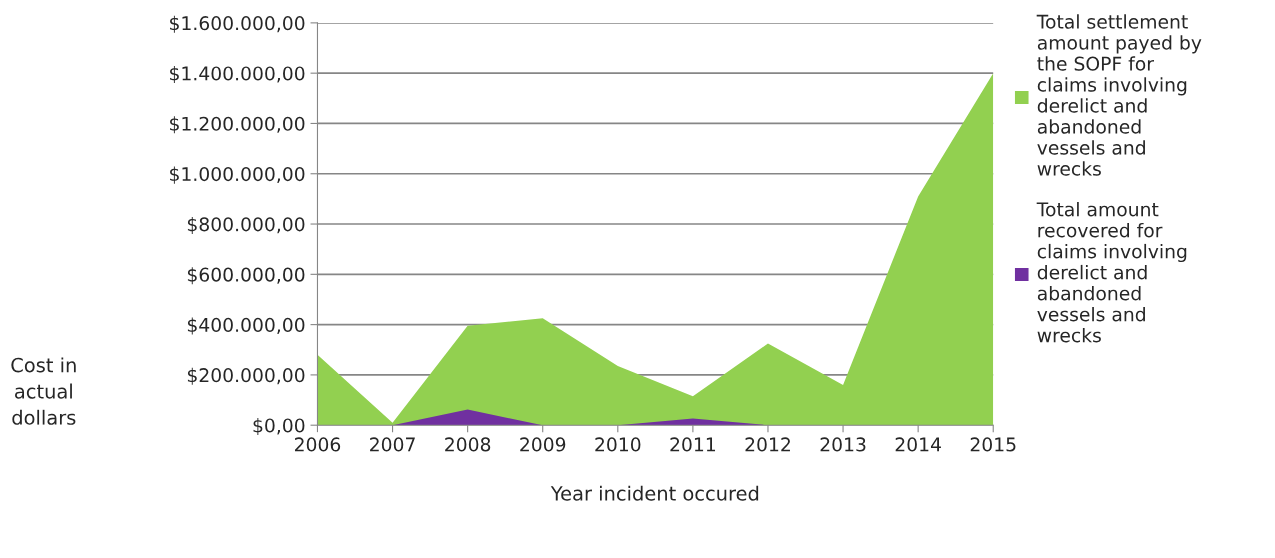 The image size is (1275, 558). What do you see at coordinates (918, 444) in the screenshot?
I see `x-tick-label: 2014` at bounding box center [918, 444].